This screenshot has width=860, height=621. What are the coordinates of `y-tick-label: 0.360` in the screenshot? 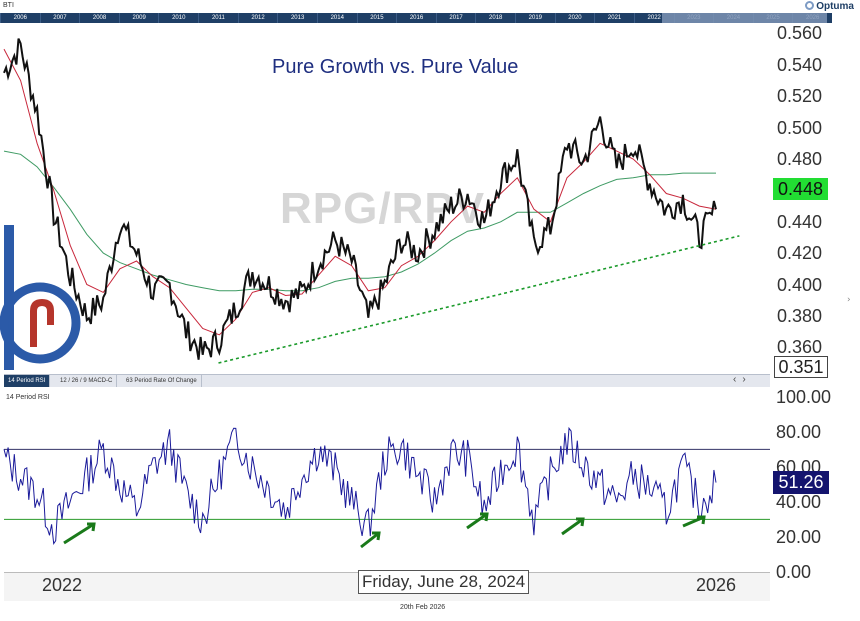 It's located at (800, 347).